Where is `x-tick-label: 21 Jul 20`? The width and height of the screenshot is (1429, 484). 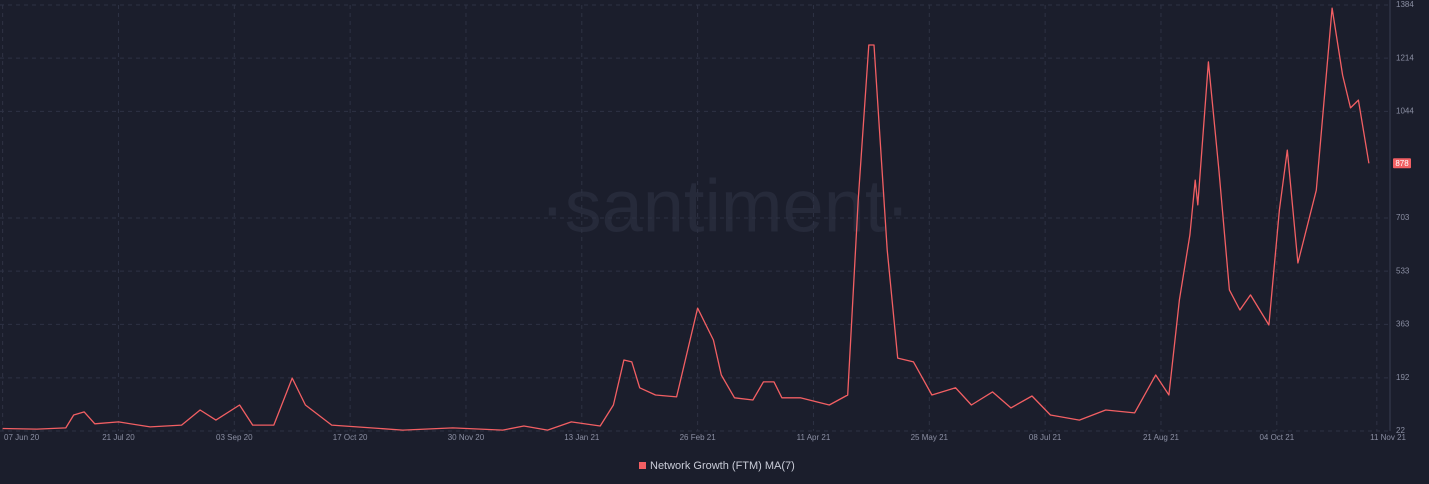
x-tick-label: 21 Jul 20 is located at coordinates (118, 437).